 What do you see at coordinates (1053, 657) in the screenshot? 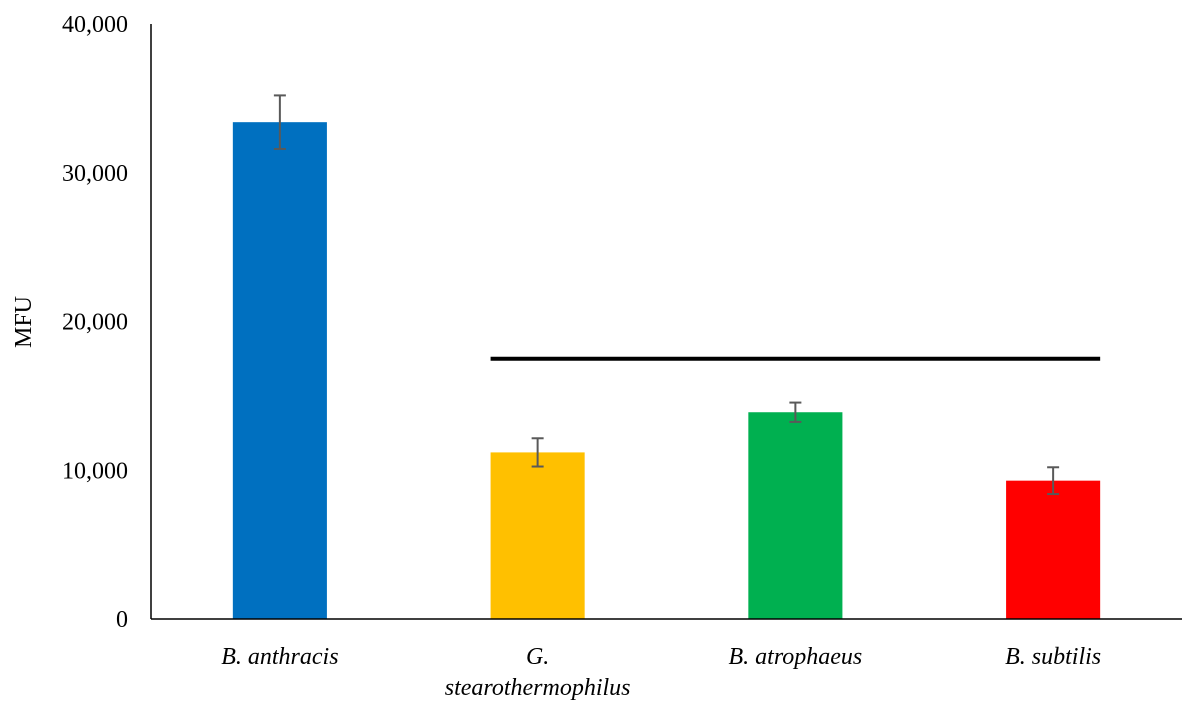
I see `category-label: B. subtilis` at bounding box center [1053, 657].